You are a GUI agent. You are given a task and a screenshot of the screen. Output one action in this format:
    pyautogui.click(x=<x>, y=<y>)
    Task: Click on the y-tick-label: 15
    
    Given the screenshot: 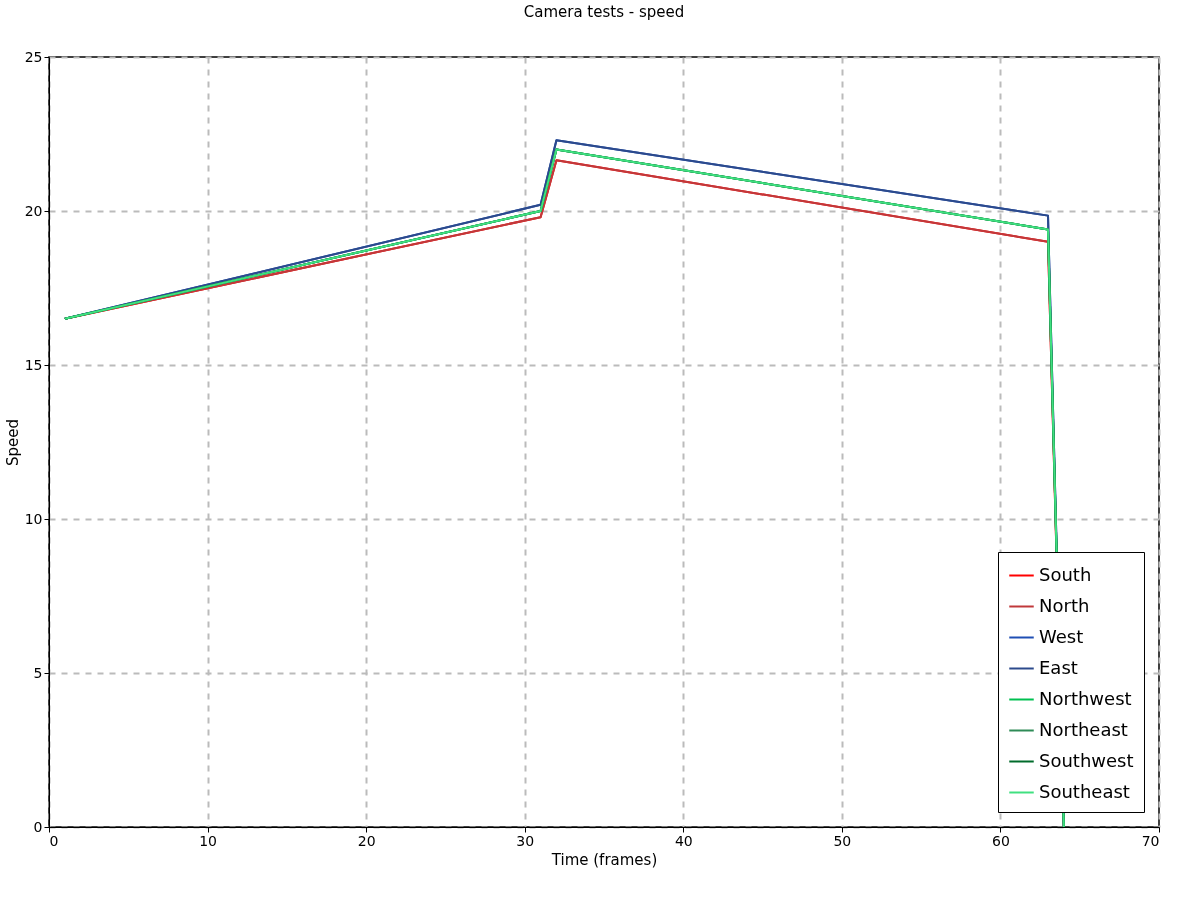 What is the action you would take?
    pyautogui.click(x=33, y=364)
    